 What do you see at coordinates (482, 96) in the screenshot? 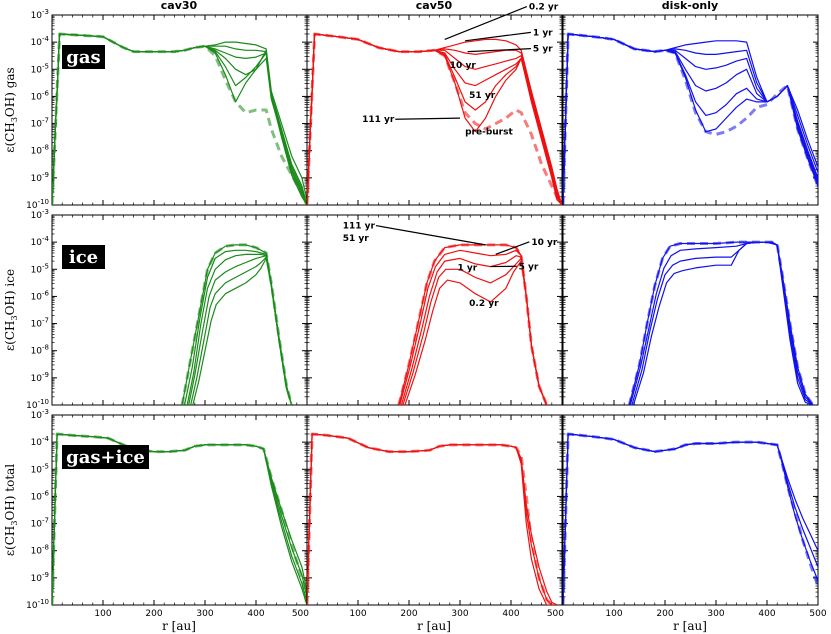
I see `annotation-label: 51 yr` at bounding box center [482, 96].